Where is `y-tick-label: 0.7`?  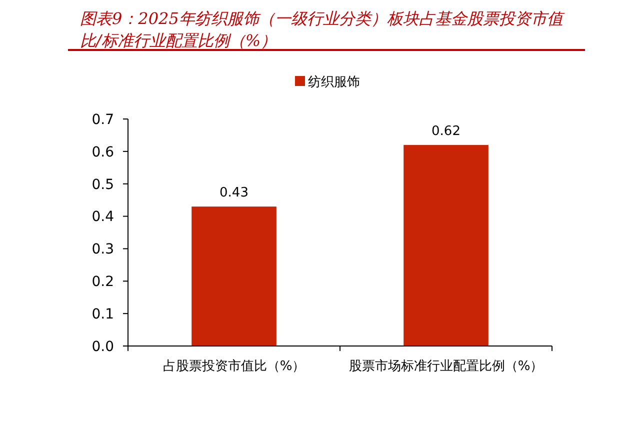 y-tick-label: 0.7 is located at coordinates (103, 120).